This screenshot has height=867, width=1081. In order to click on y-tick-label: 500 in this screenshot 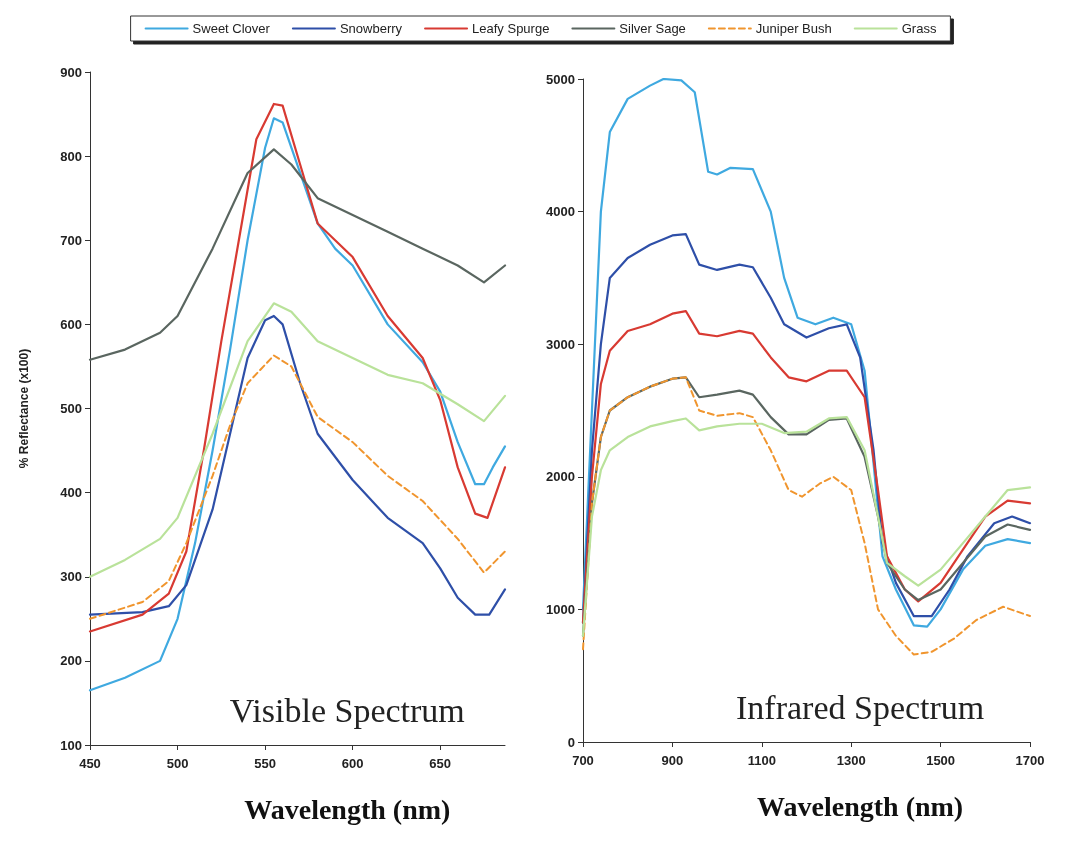, I will do `click(71, 408)`.